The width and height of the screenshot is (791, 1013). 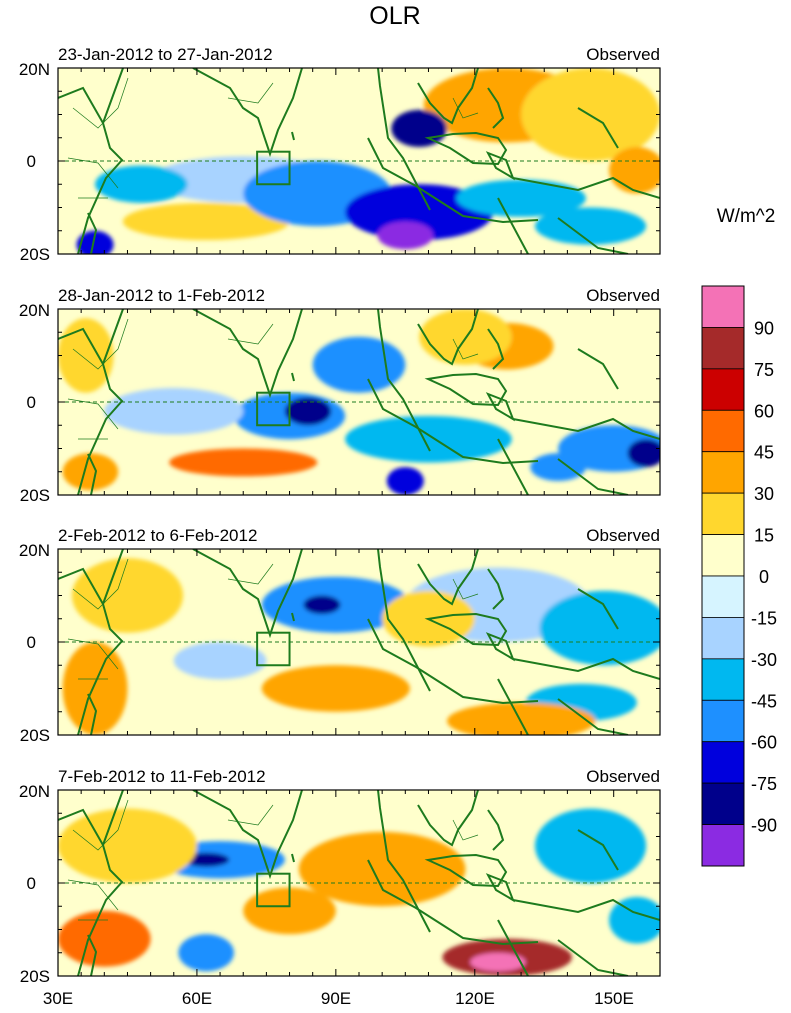 I want to click on colorbar-label: -90, so click(x=764, y=826).